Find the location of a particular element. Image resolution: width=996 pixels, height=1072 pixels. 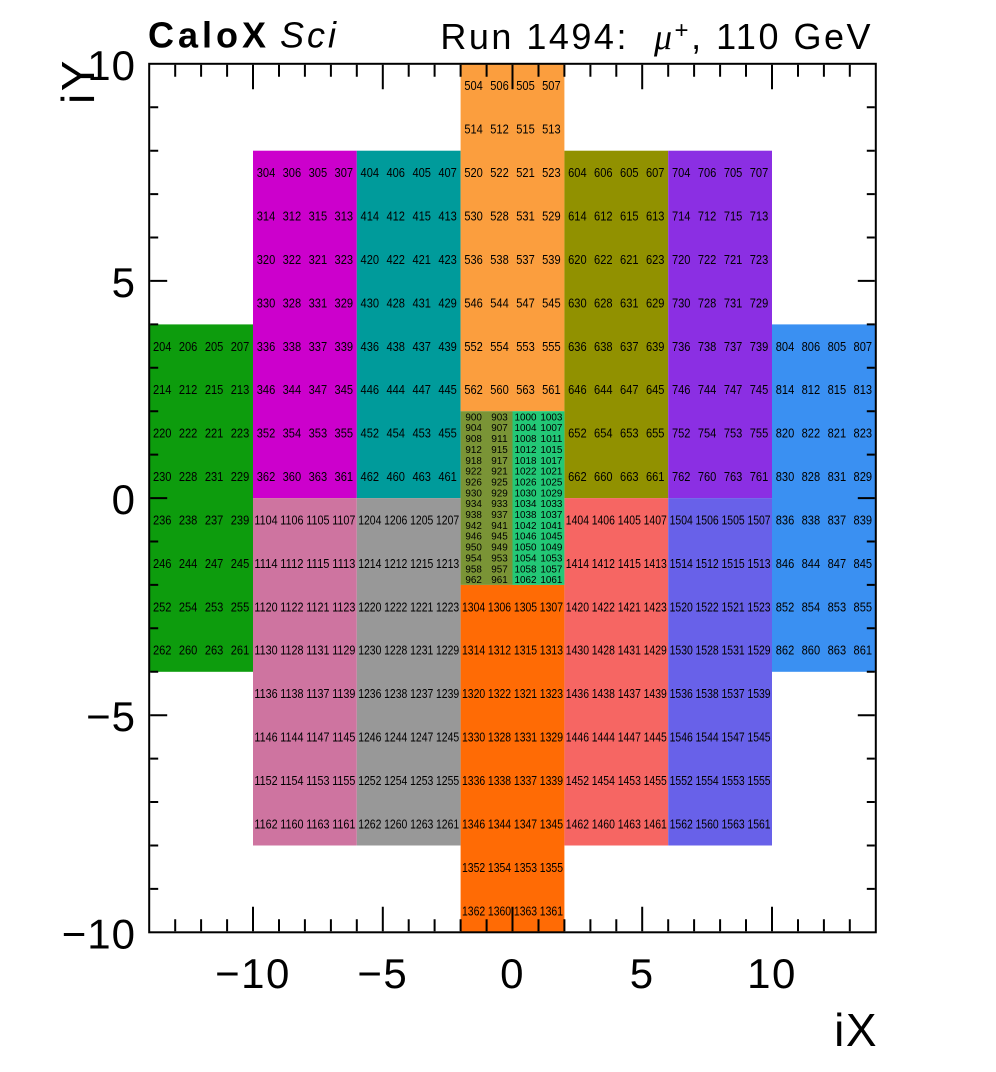

svg-text: 1447 is located at coordinates (629, 737).